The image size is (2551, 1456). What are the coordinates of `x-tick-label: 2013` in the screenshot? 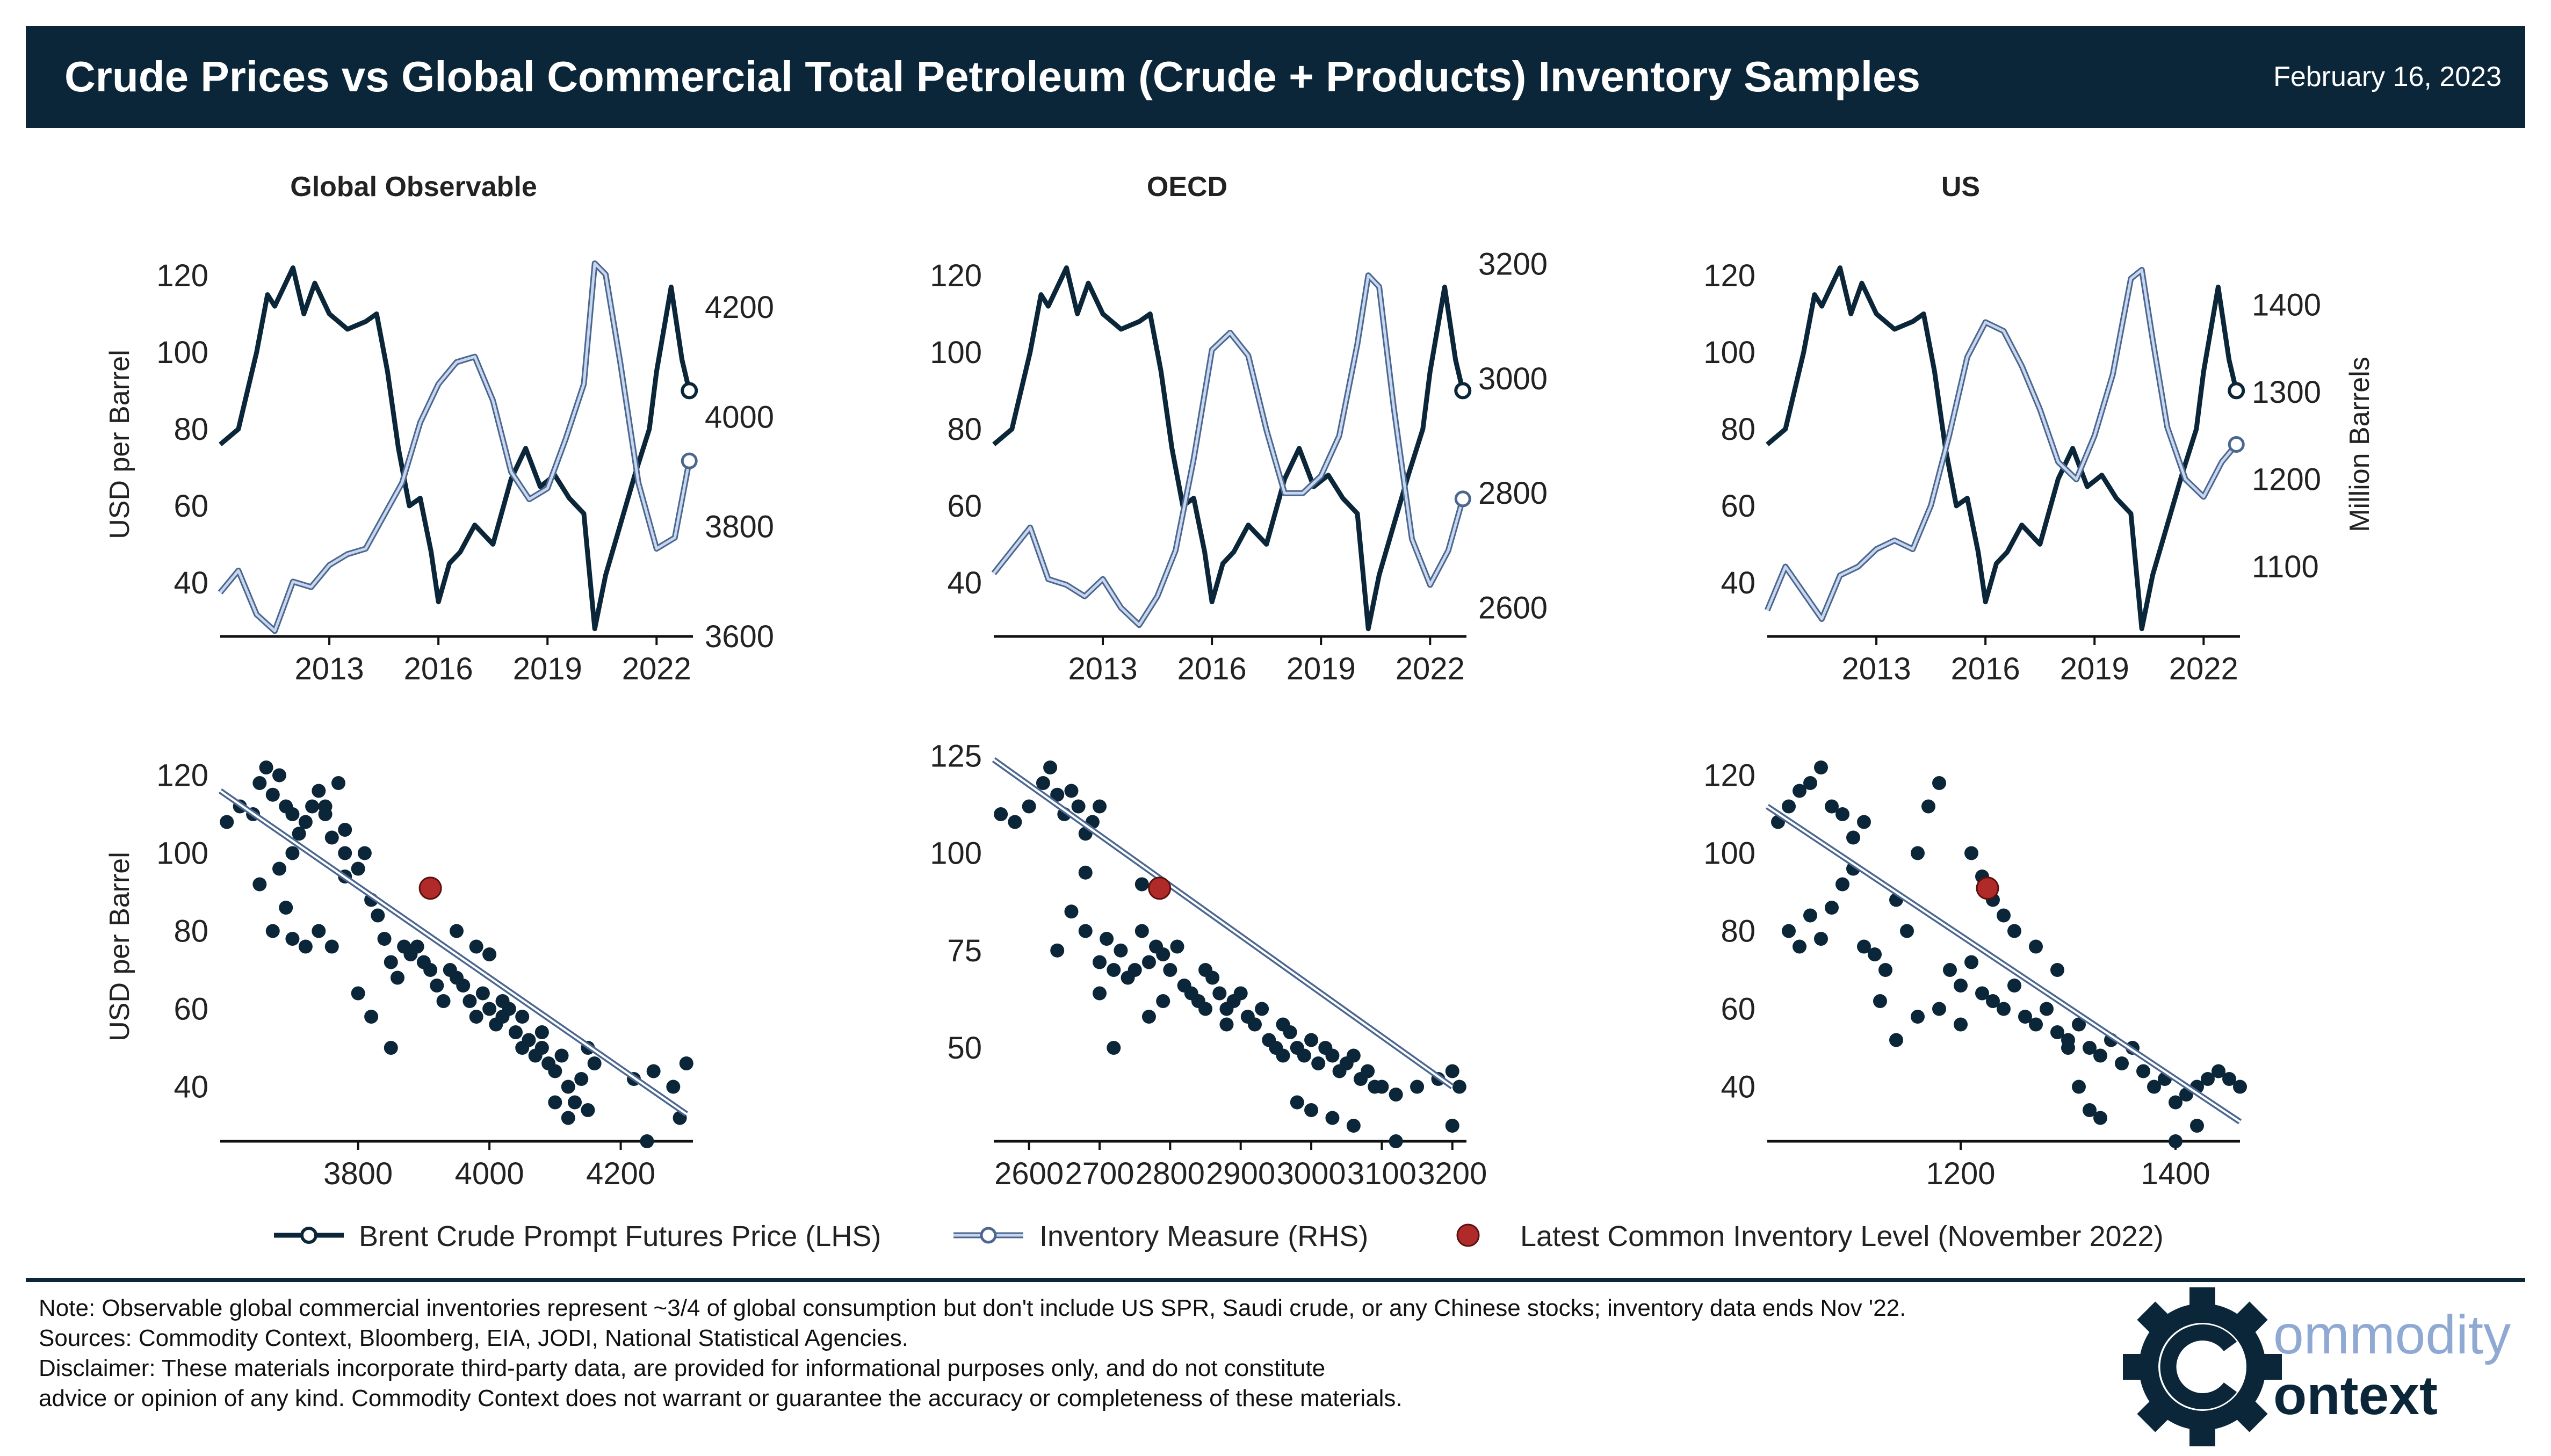 It's located at (1103, 668).